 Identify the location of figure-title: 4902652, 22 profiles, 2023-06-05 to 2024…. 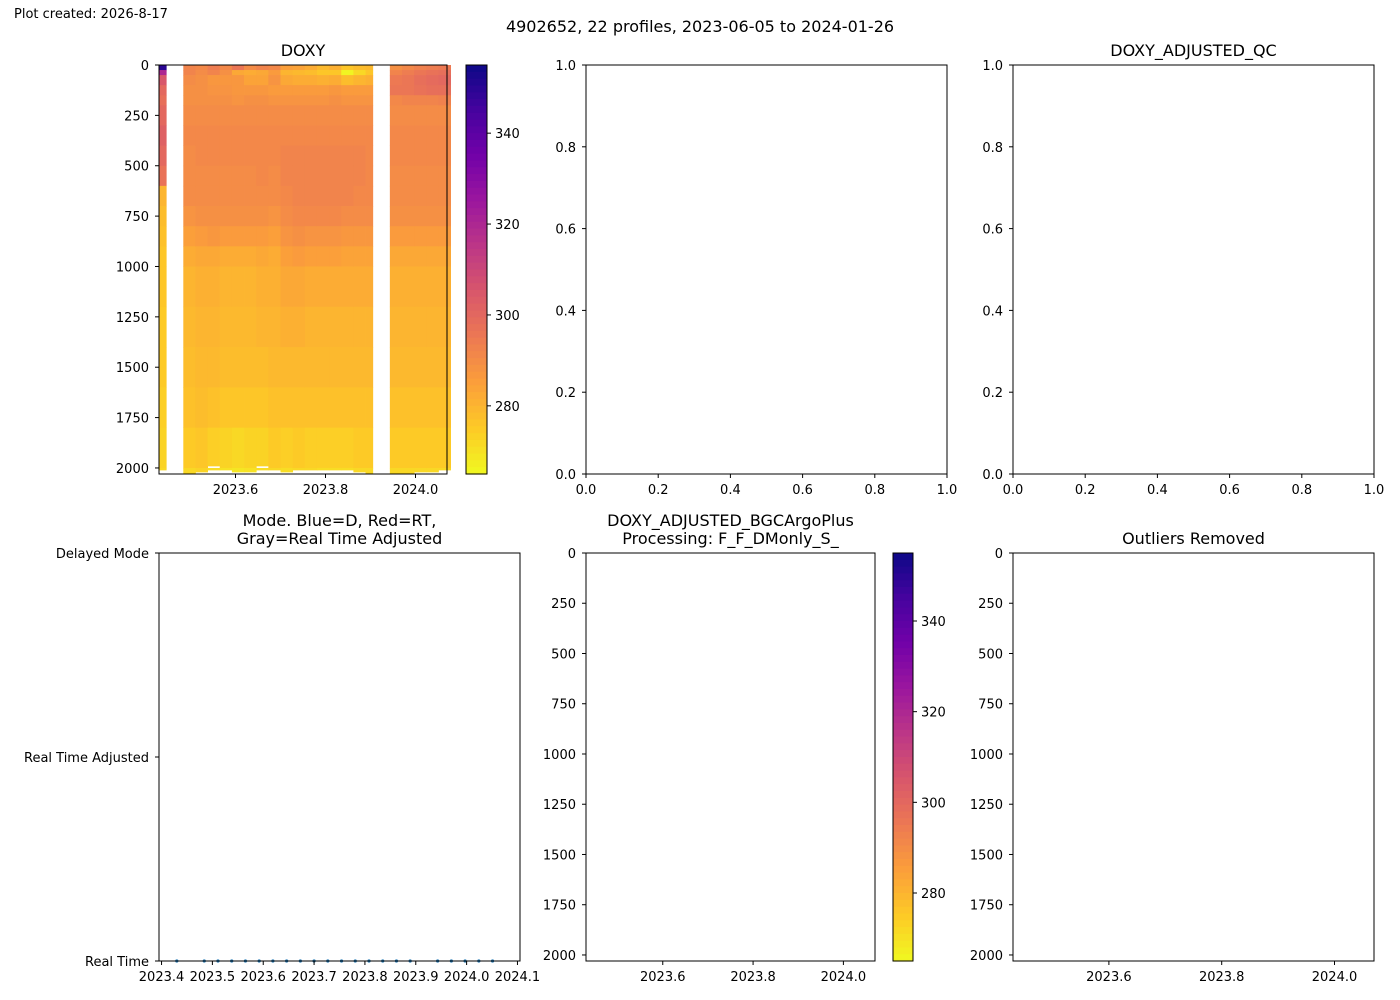
(700, 26).